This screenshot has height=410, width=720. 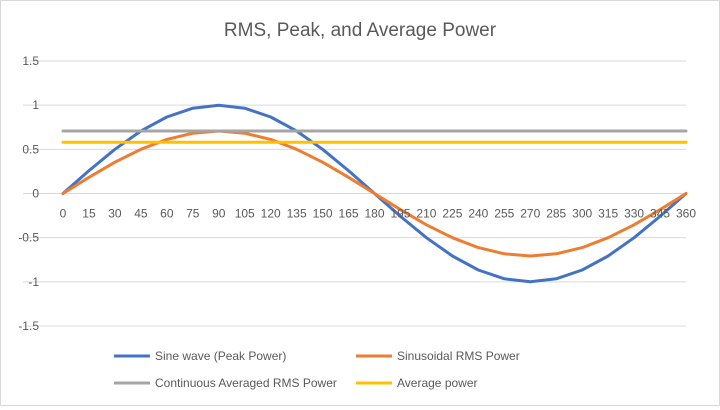 I want to click on legend-label-1: Sine wave (Peak Power), so click(x=220, y=356).